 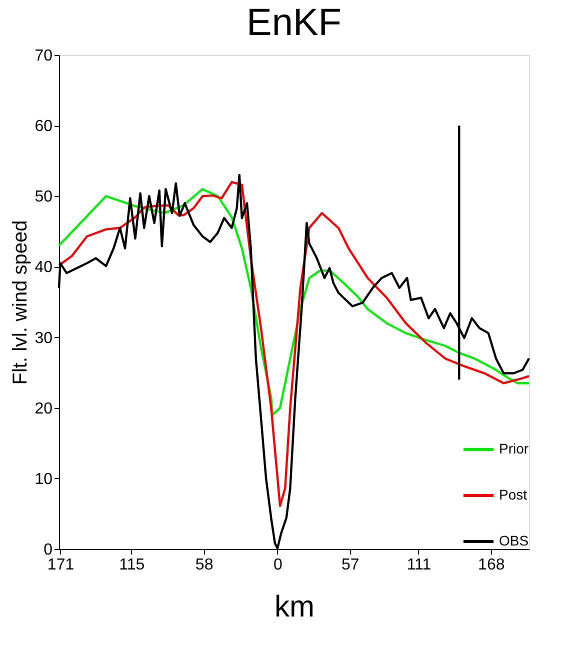 I want to click on y-tick-label: 60, so click(x=43, y=127).